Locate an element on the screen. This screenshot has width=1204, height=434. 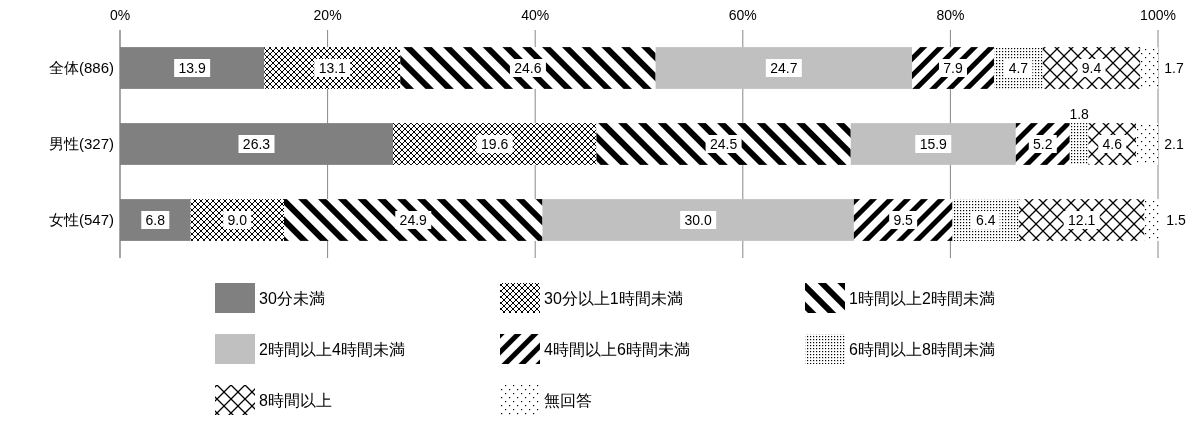
data-label: 4.7 is located at coordinates (1018, 68).